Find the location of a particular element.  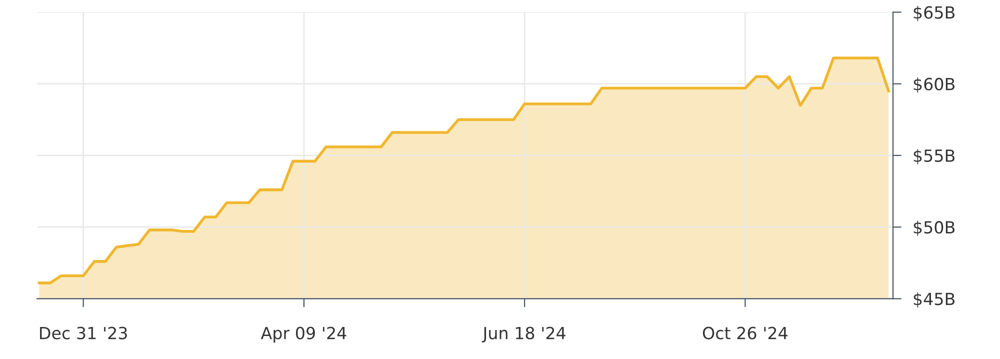

y-tick-label: $55B is located at coordinates (934, 156).